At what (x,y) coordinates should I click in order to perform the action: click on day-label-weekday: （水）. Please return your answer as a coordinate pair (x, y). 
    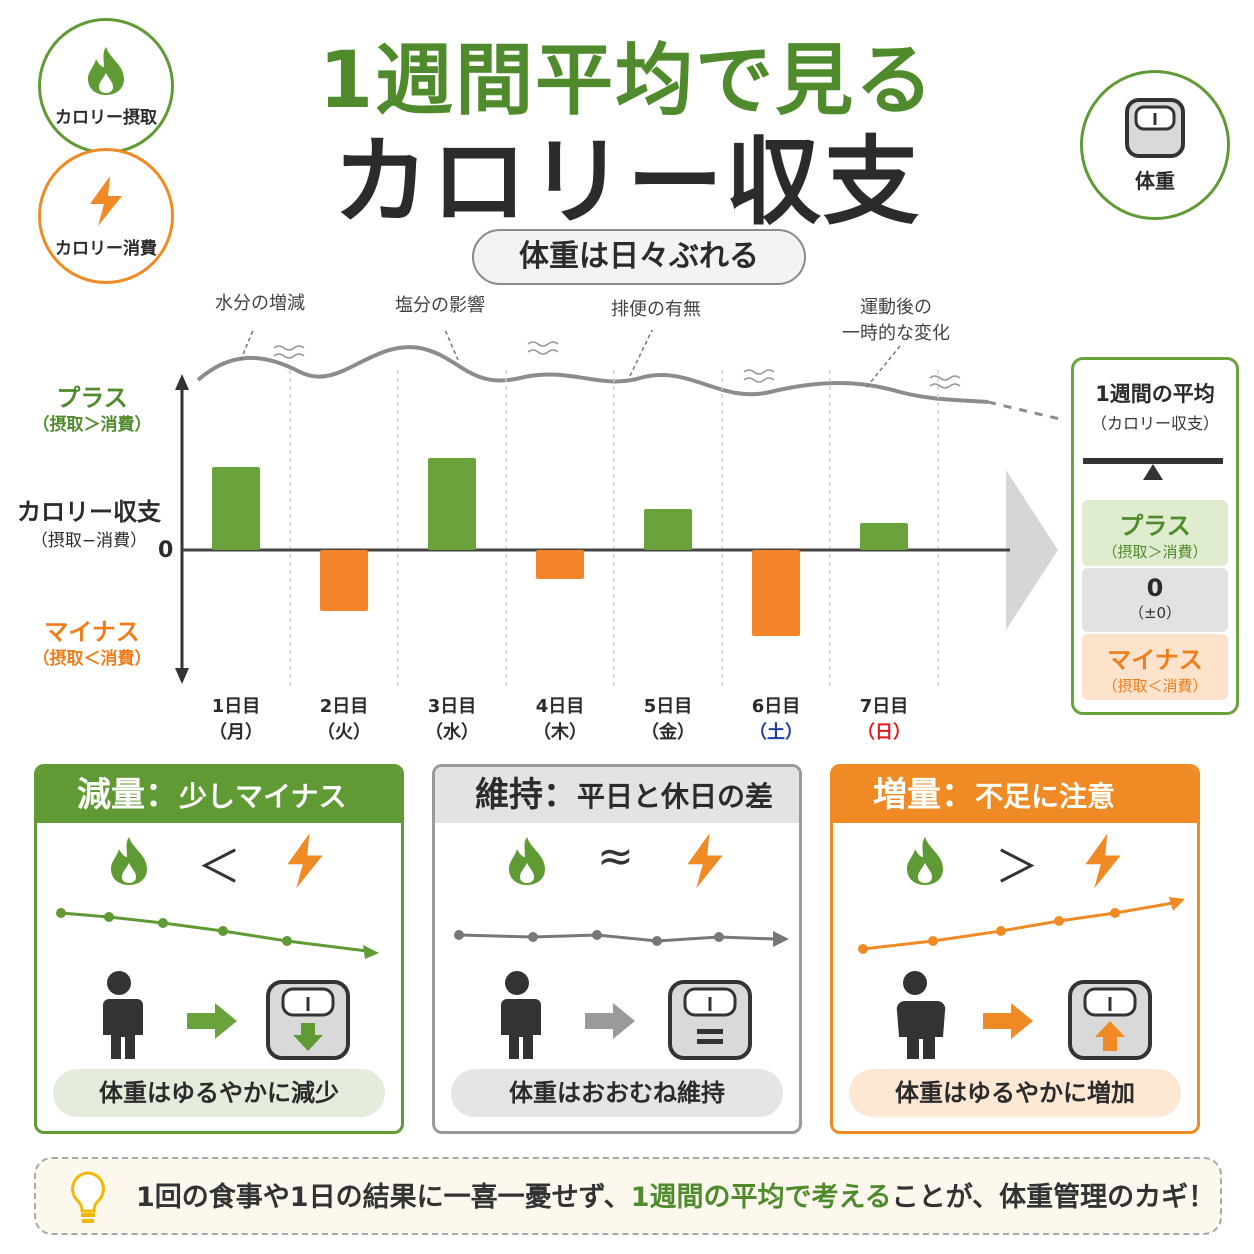
    Looking at the image, I should click on (452, 732).